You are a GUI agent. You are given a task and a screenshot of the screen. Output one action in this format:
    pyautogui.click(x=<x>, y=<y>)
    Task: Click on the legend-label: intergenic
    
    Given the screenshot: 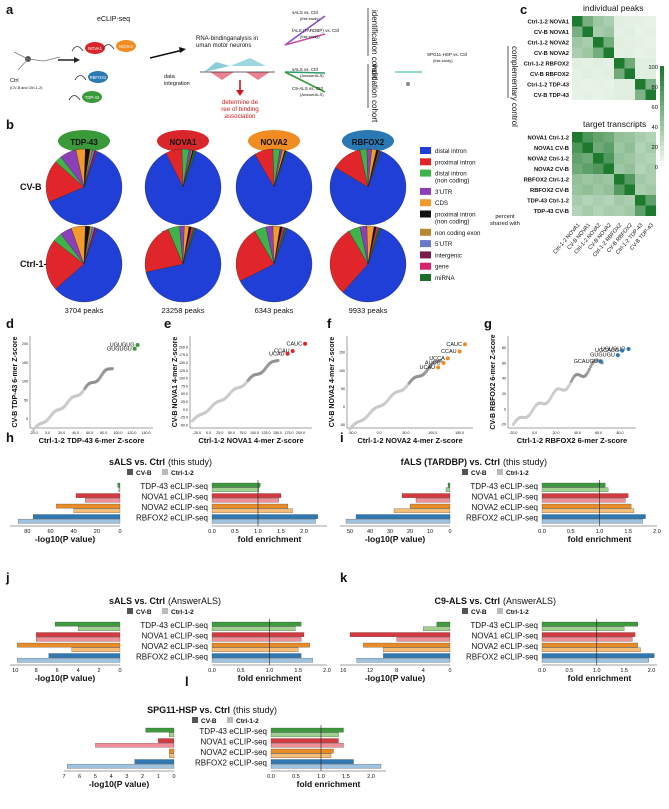 What is the action you would take?
    pyautogui.click(x=448, y=255)
    